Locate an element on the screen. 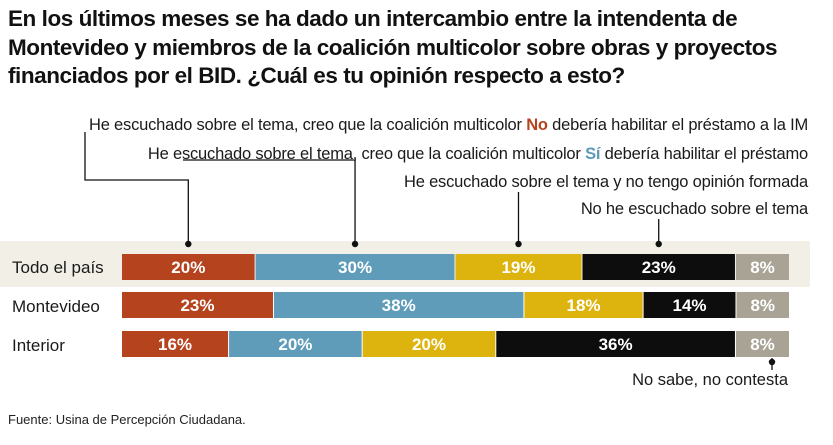 This screenshot has height=445, width=833. leader-dot-not-heard is located at coordinates (658, 244).